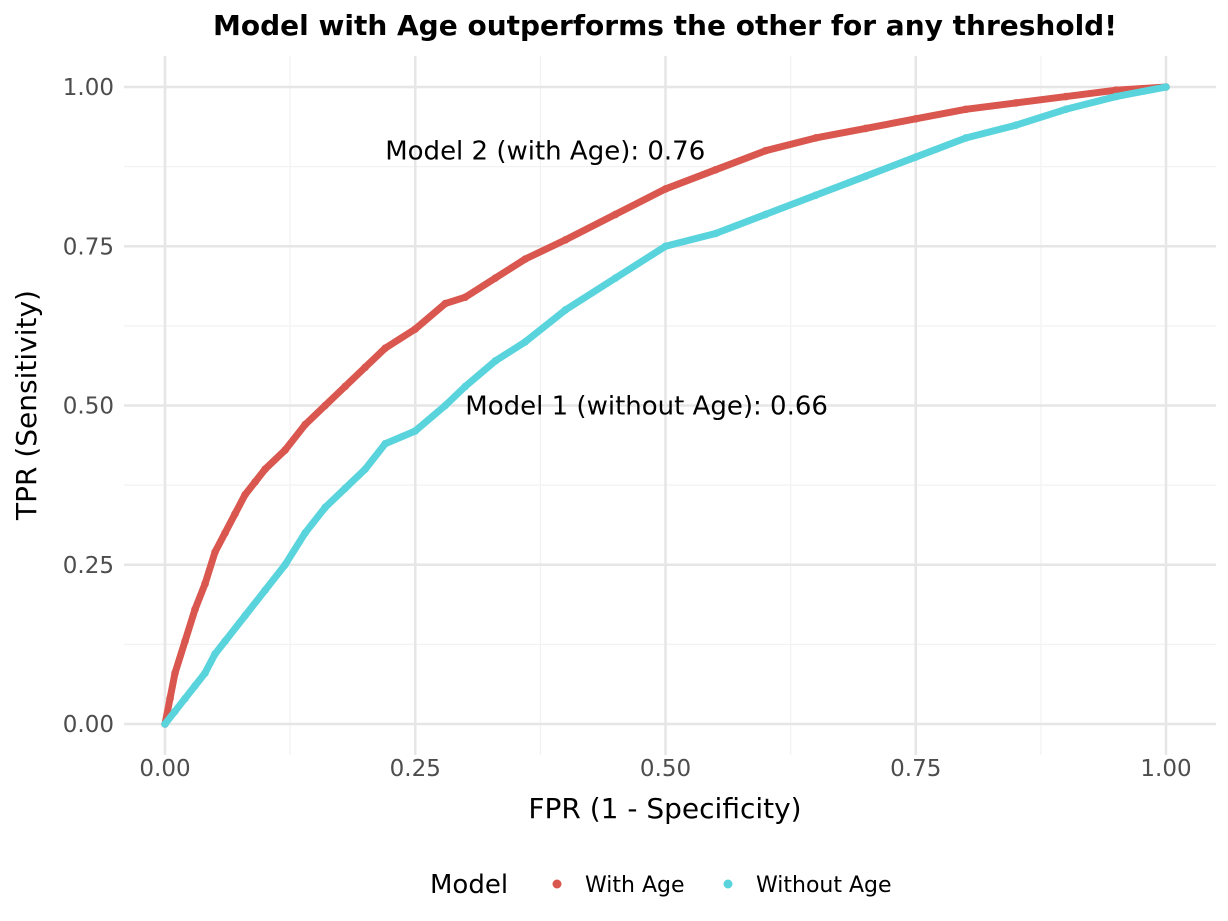 This screenshot has height=921, width=1228. Describe the element at coordinates (664, 808) in the screenshot. I see `x-axis-title: FPR (1 - Specificity)` at that location.